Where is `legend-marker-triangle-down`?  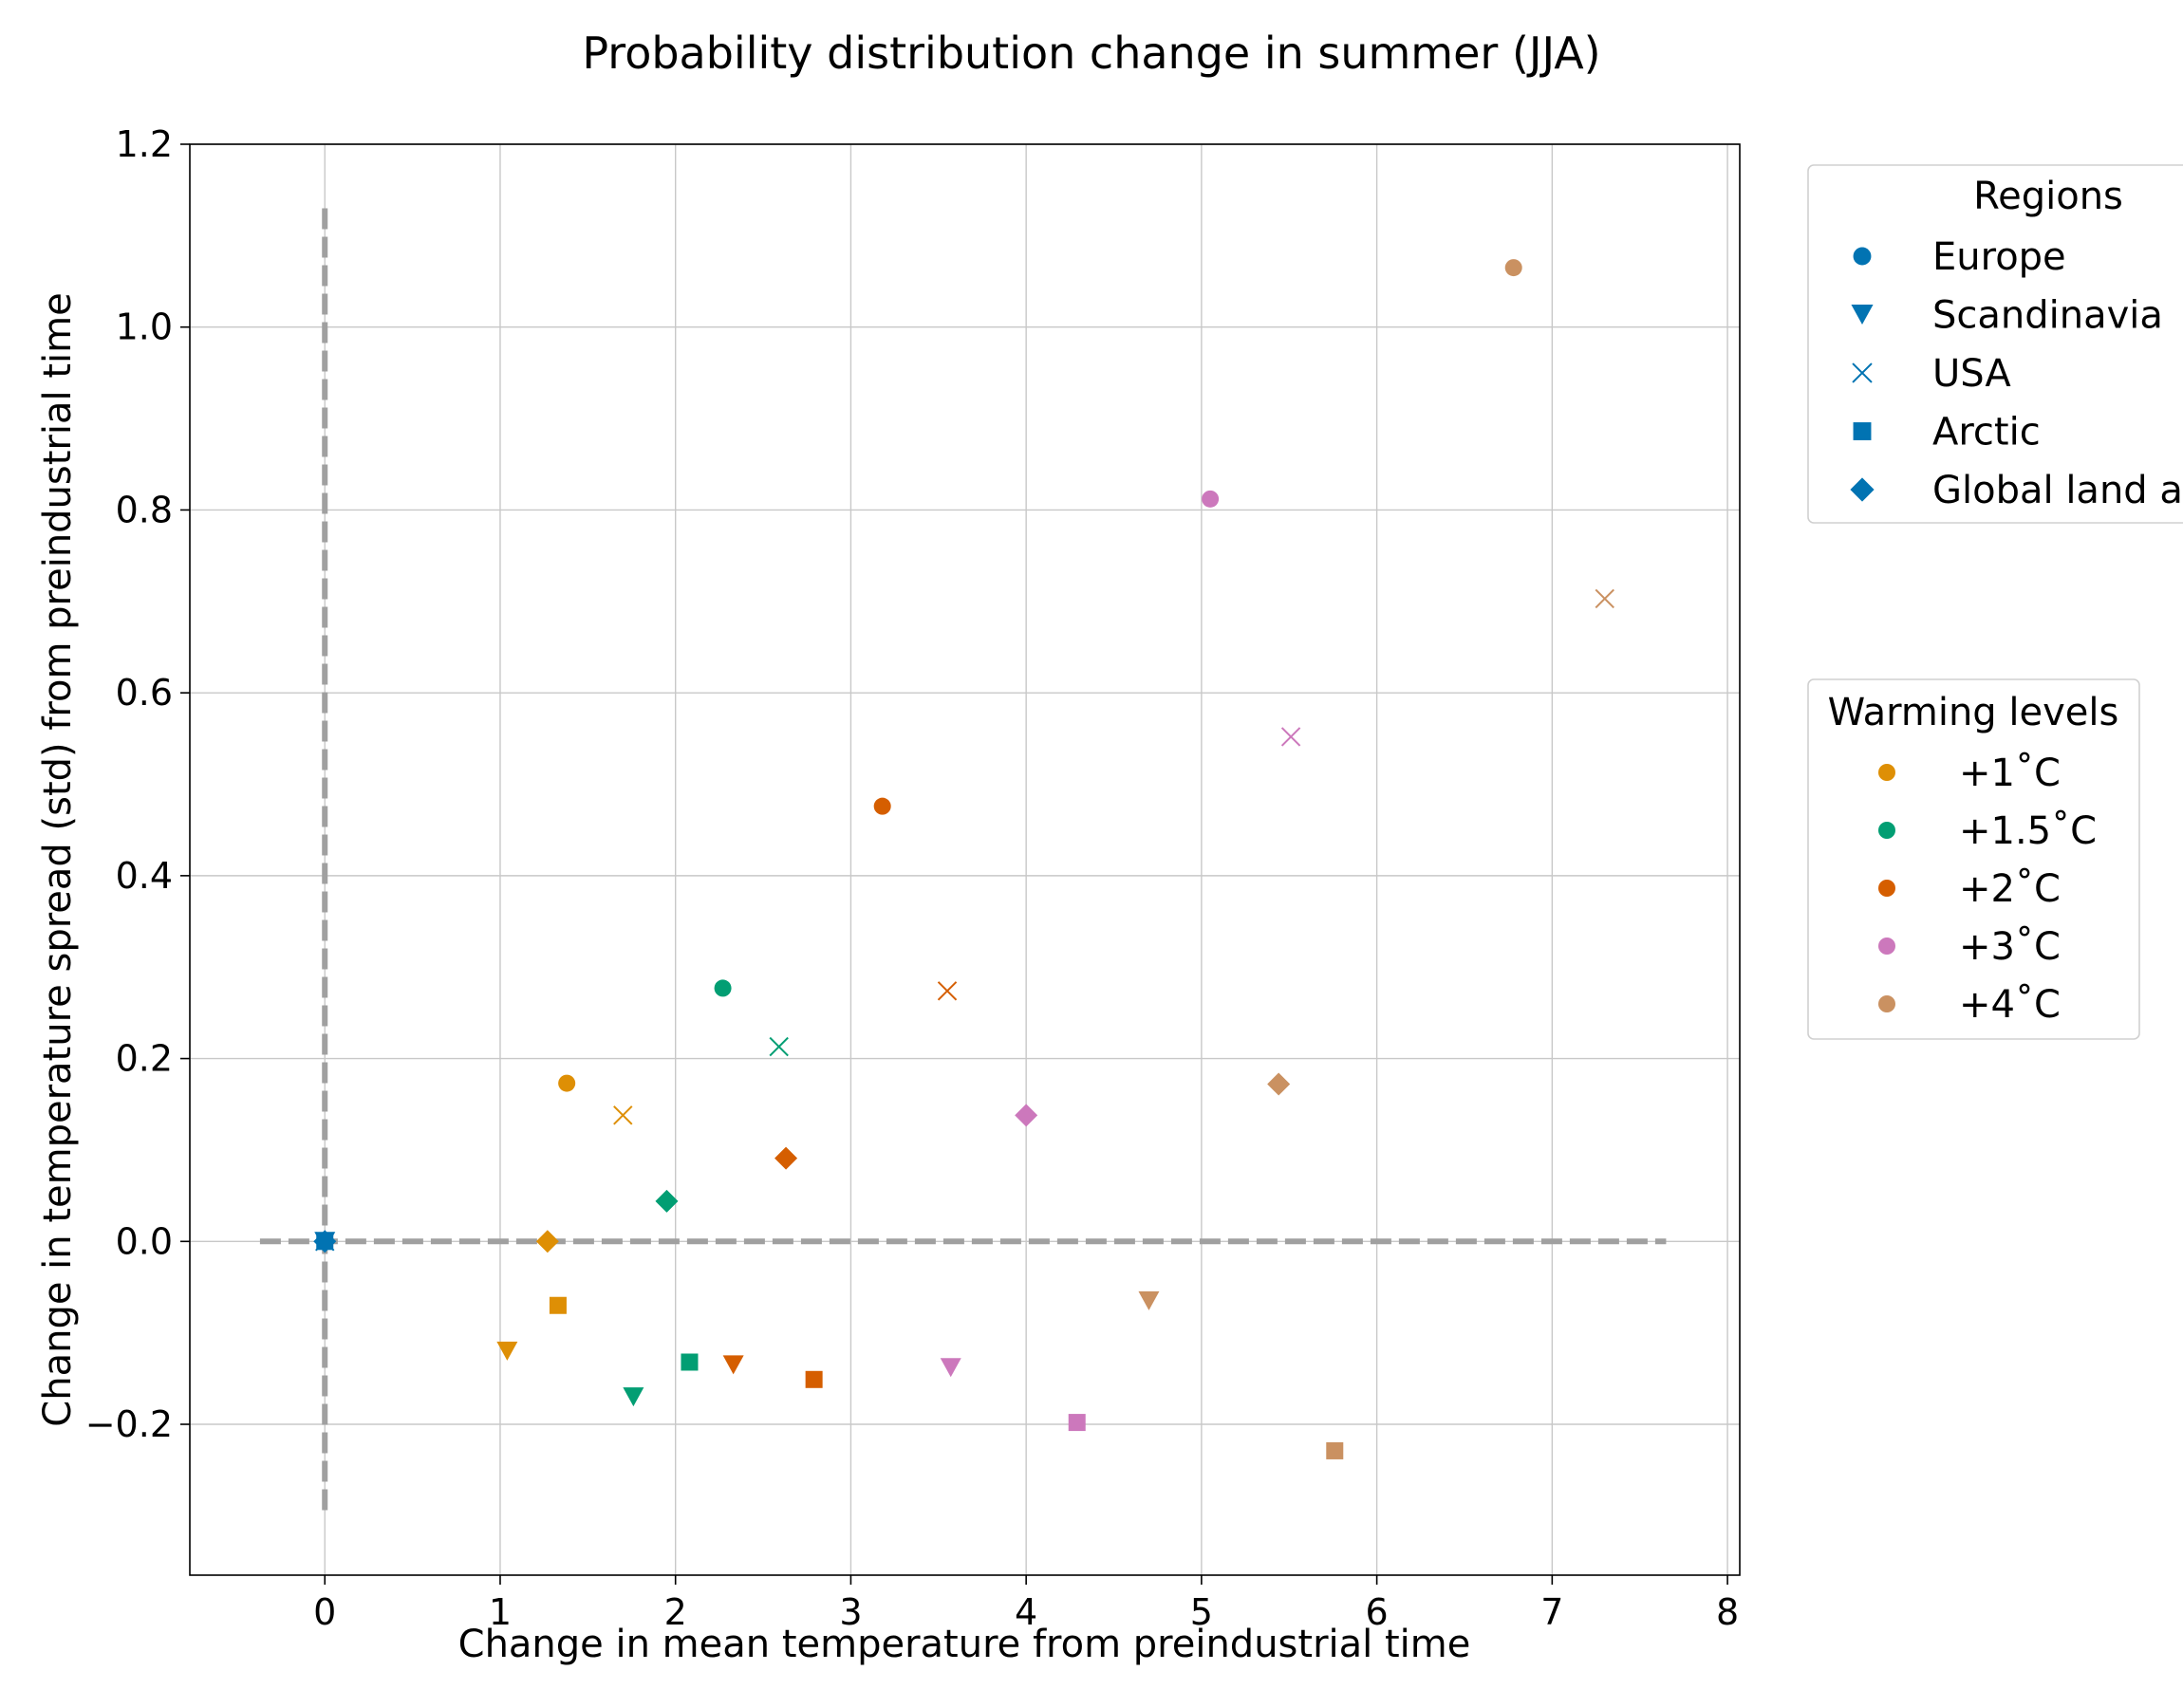
legend-marker-triangle-down is located at coordinates (1862, 315).